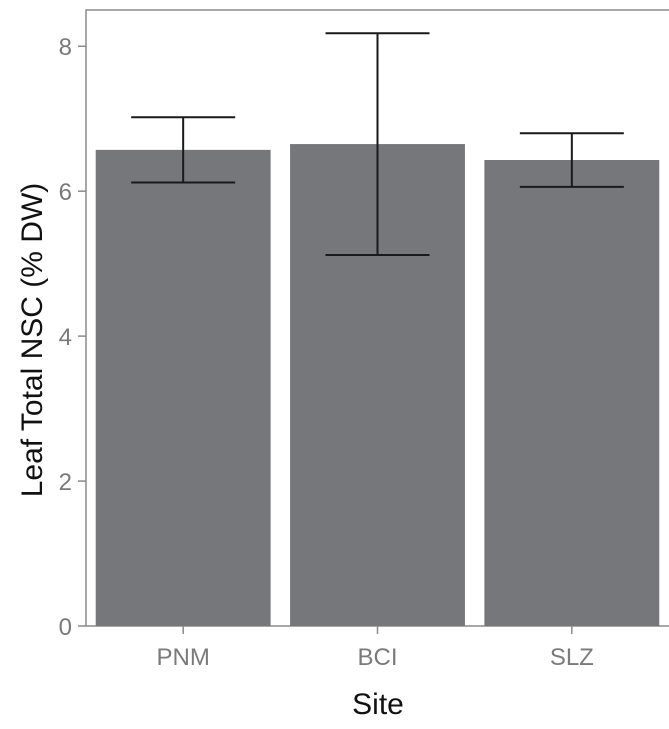 This screenshot has height=729, width=669. I want to click on y-axis-title: Leaf Total NSC (% DW), so click(32, 340).